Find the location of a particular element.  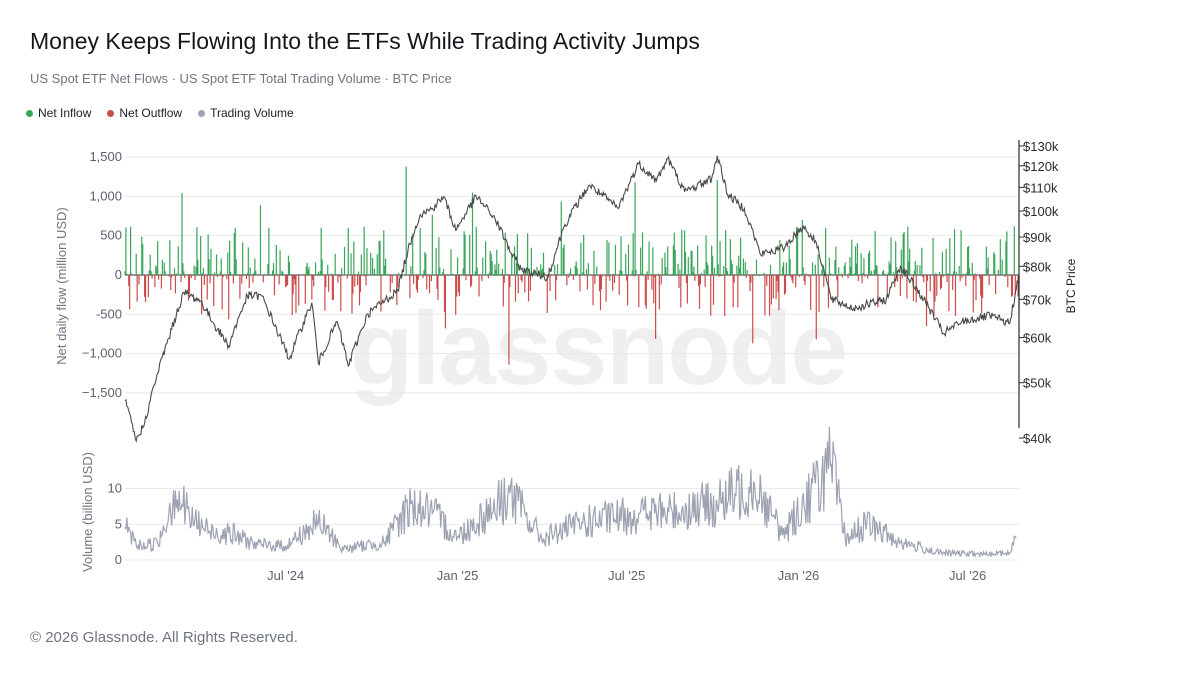

legend-item-trading-volume: Trading Volume is located at coordinates (246, 113).